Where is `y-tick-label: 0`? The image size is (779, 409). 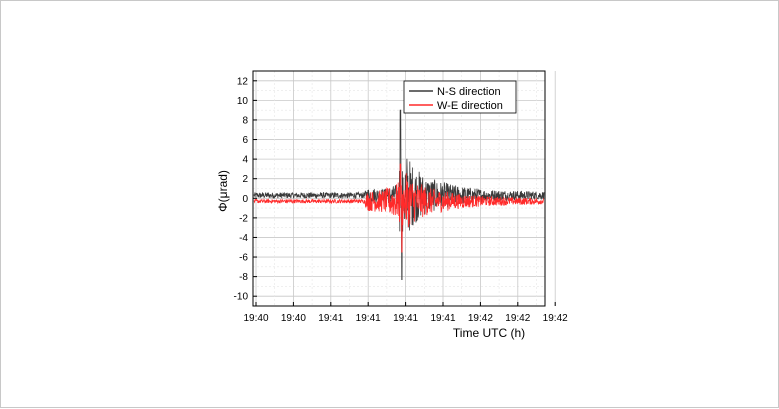 y-tick-label: 0 is located at coordinates (245, 199).